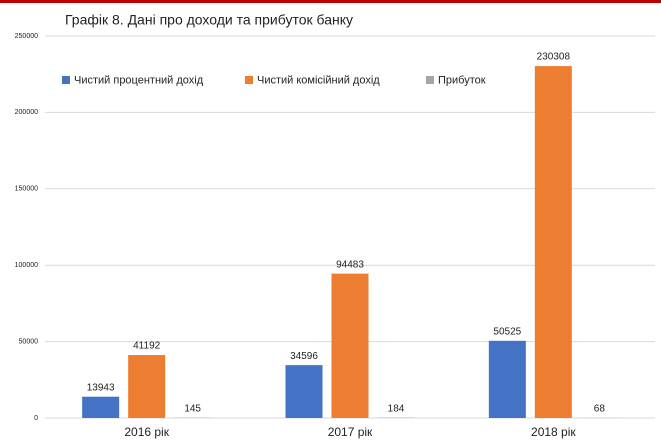 The image size is (661, 441). I want to click on data-label: 184, so click(396, 408).